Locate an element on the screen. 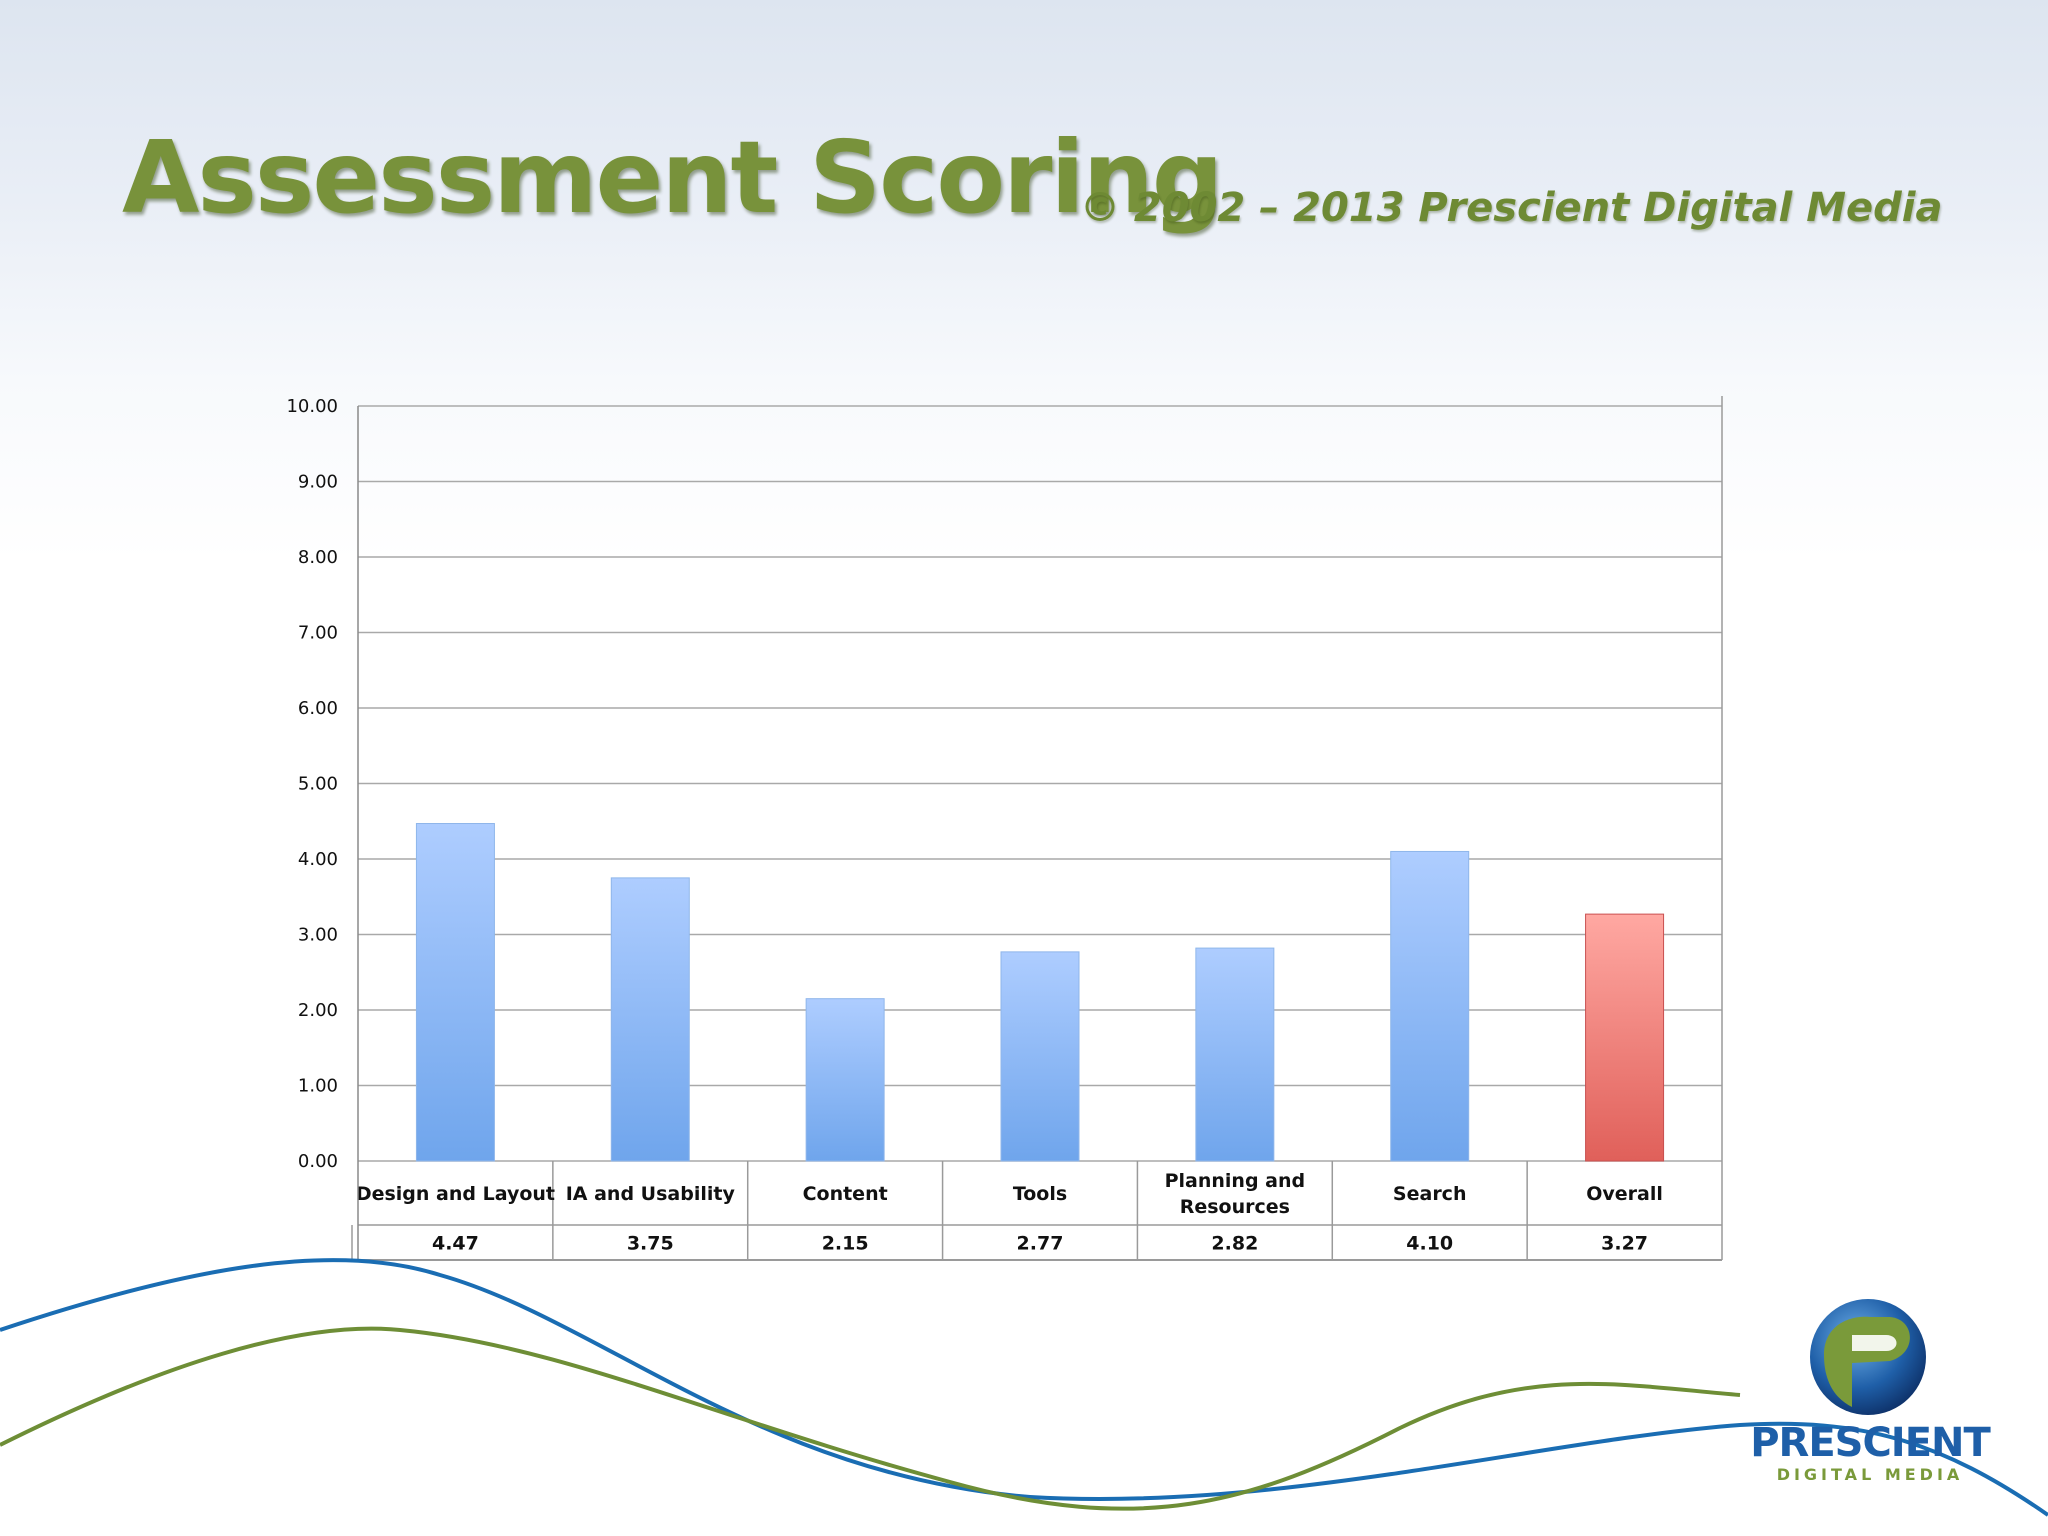 The width and height of the screenshot is (2048, 1536). category-label: Tools is located at coordinates (1040, 1194).